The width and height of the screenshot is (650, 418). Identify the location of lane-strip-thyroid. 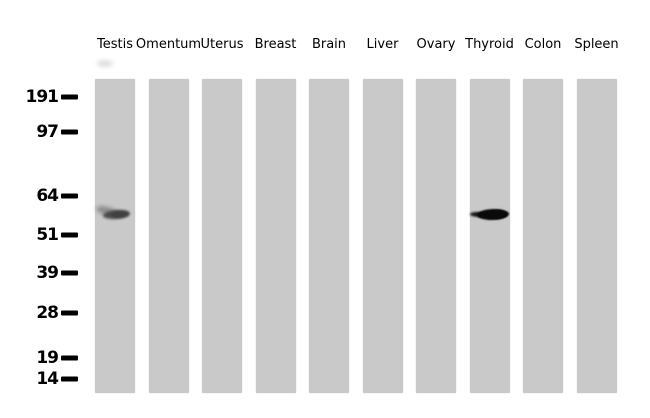
(489, 236).